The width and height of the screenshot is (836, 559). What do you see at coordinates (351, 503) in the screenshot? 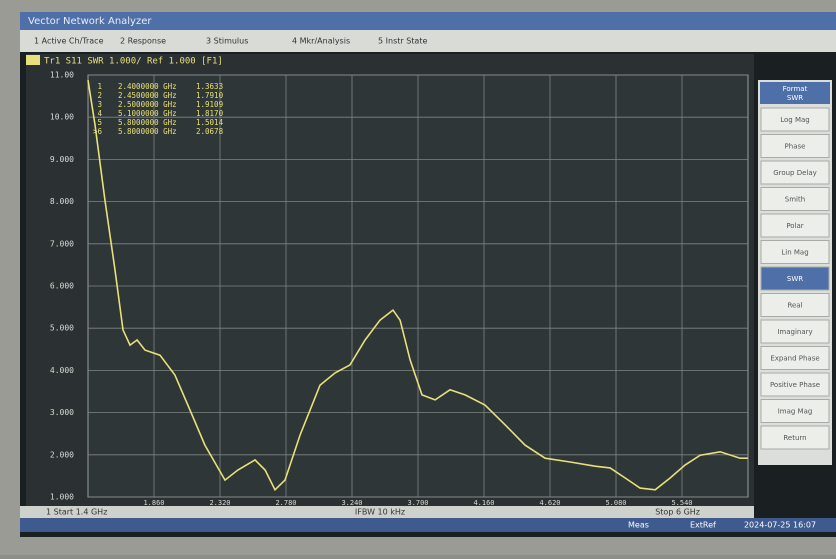
I see `x-tick-label: 3.240` at bounding box center [351, 503].